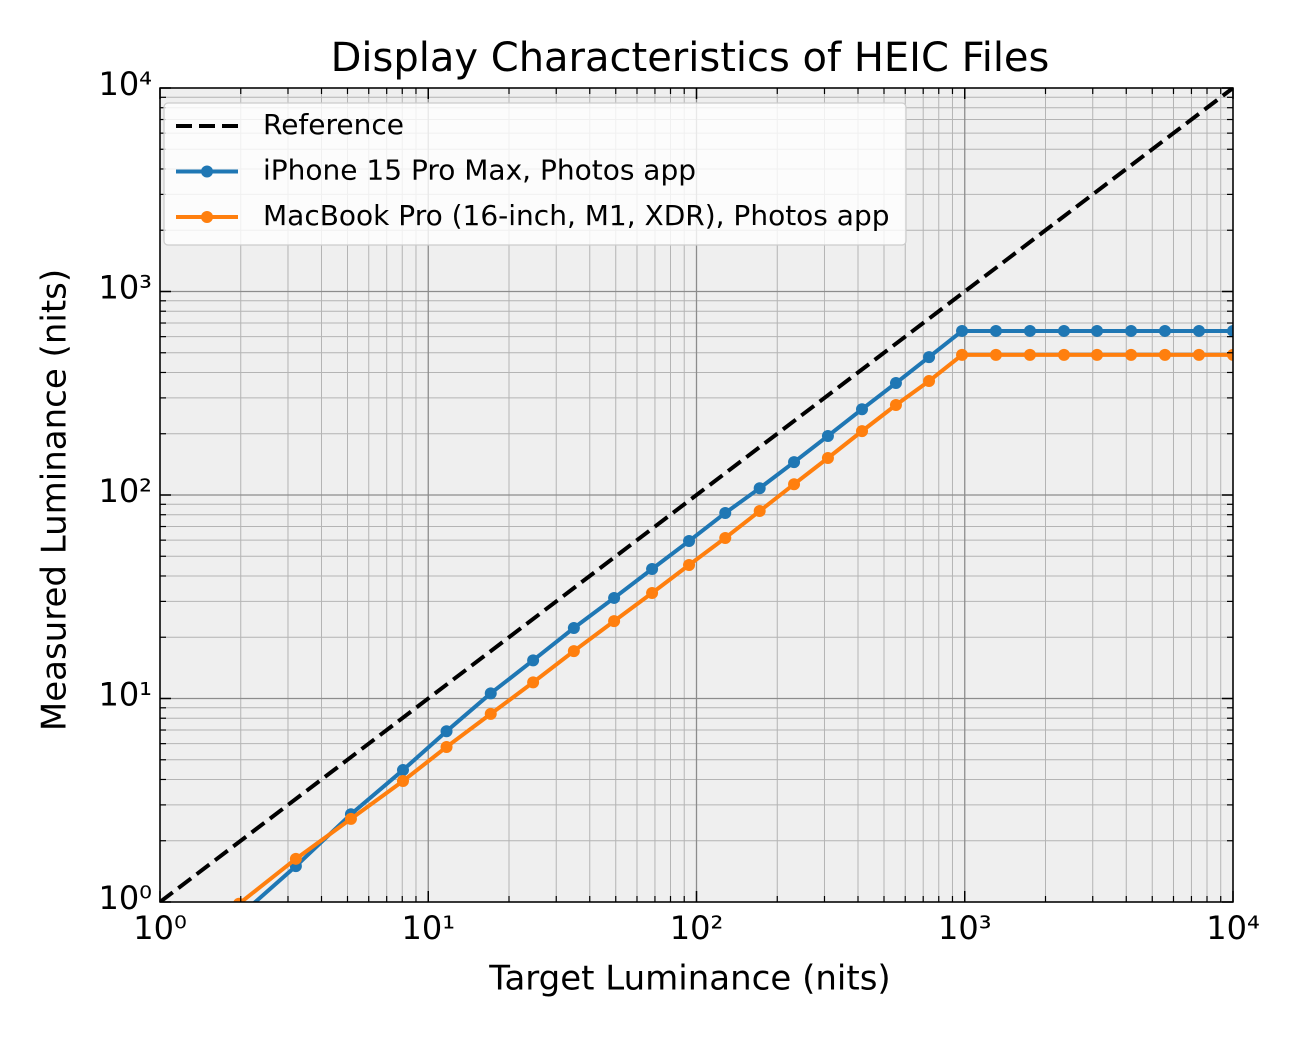 The height and width of the screenshot is (1040, 1300). Describe the element at coordinates (479, 170) in the screenshot. I see `legend-label: iPhone 15 Pro Max, Photos app` at that location.